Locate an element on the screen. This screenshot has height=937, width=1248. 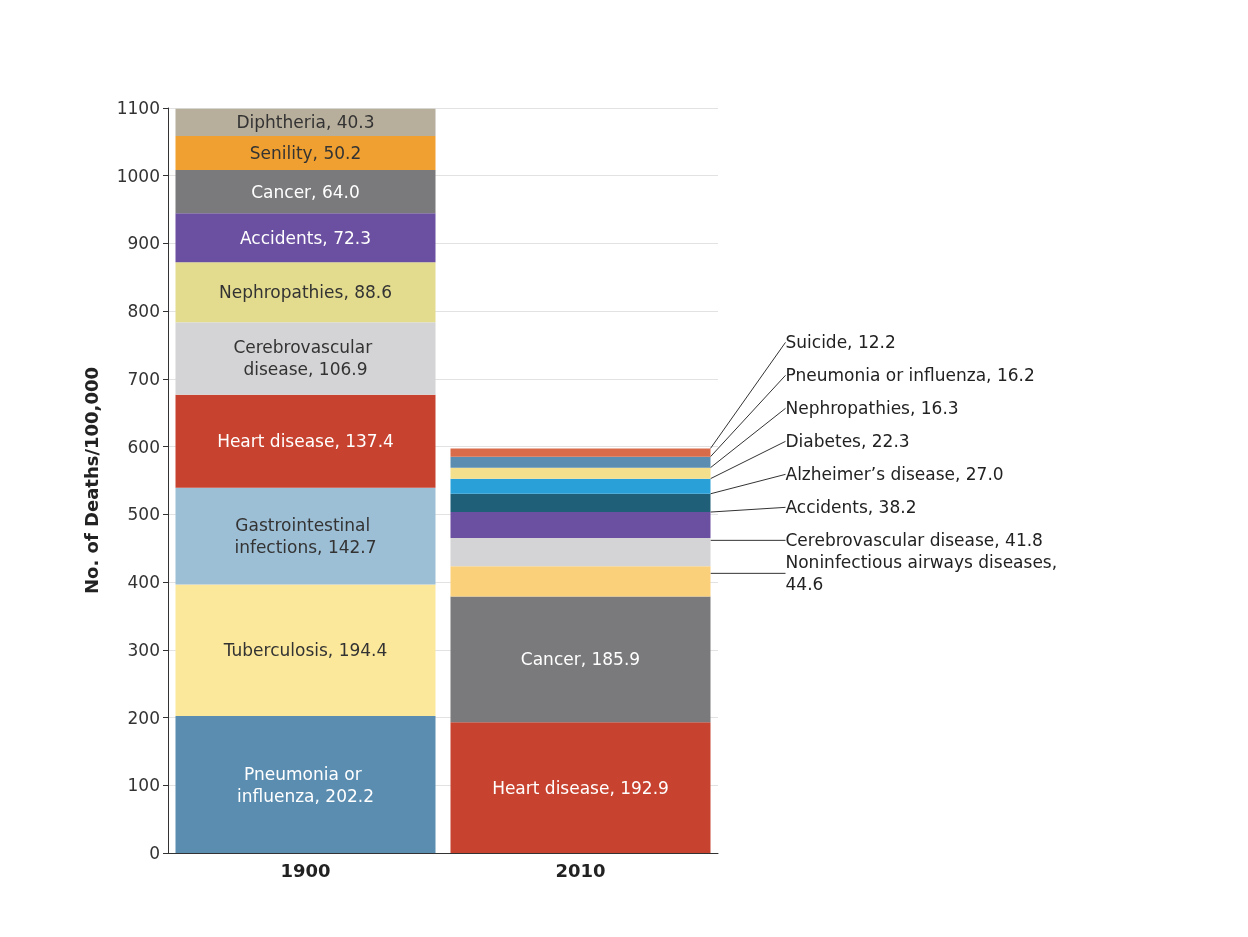
data-label: Alzheimer’s disease, 27.0 is located at coordinates (894, 474).